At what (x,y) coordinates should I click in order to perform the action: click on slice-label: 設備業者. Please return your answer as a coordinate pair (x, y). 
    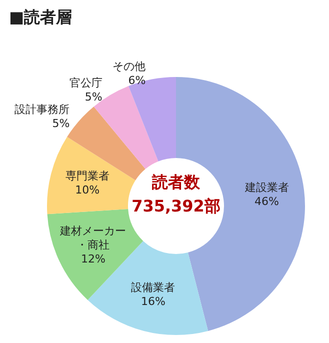
    Looking at the image, I should click on (153, 287).